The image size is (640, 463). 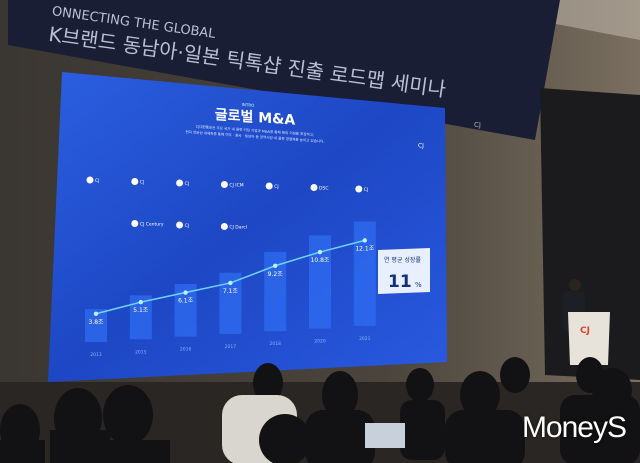 I want to click on point-2018, so click(x=275, y=265).